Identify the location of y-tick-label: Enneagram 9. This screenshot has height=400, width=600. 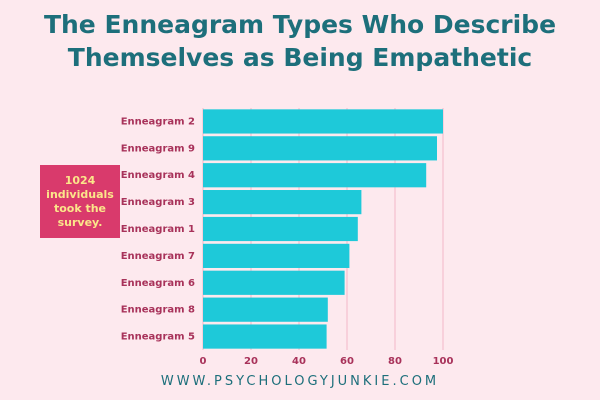
(158, 148).